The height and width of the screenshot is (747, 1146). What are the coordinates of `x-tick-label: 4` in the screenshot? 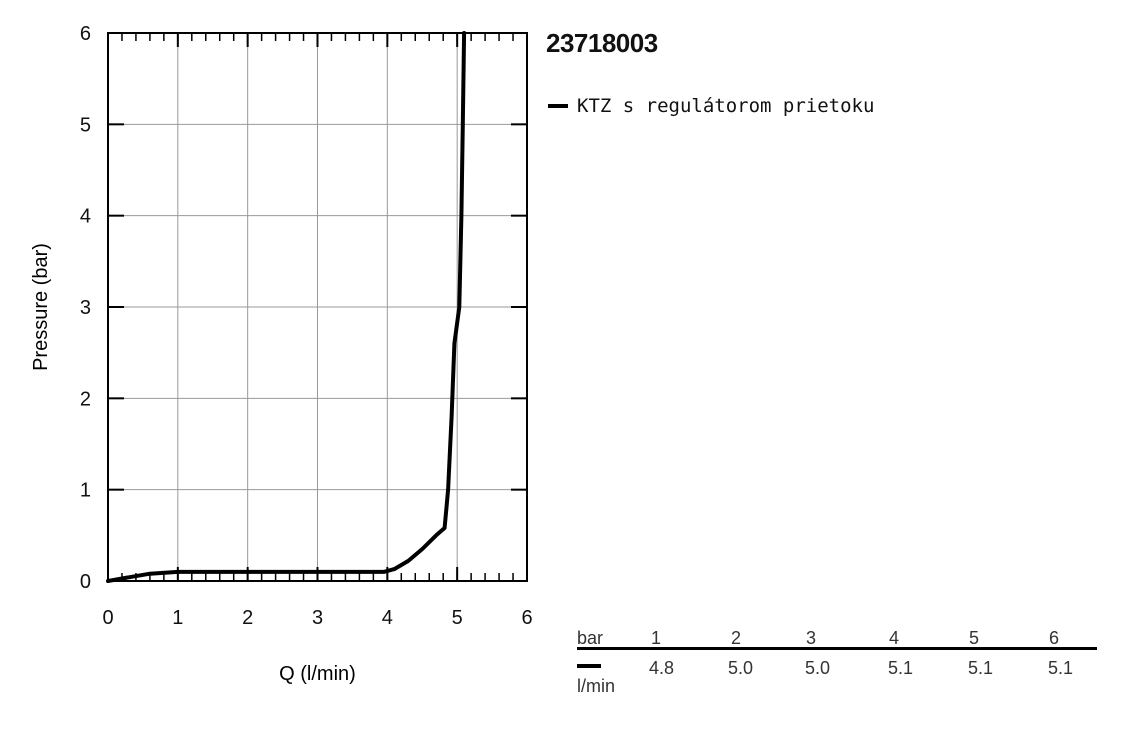 It's located at (387, 618).